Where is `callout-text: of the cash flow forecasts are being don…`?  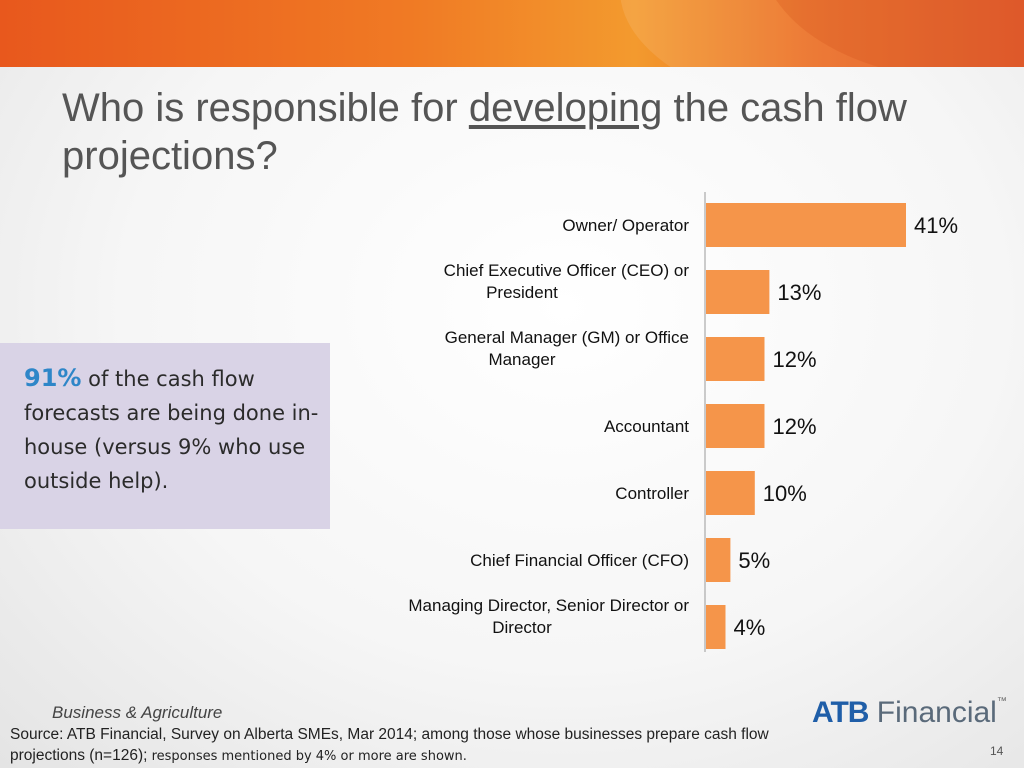 callout-text: of the cash flow forecasts are being don… is located at coordinates (171, 430).